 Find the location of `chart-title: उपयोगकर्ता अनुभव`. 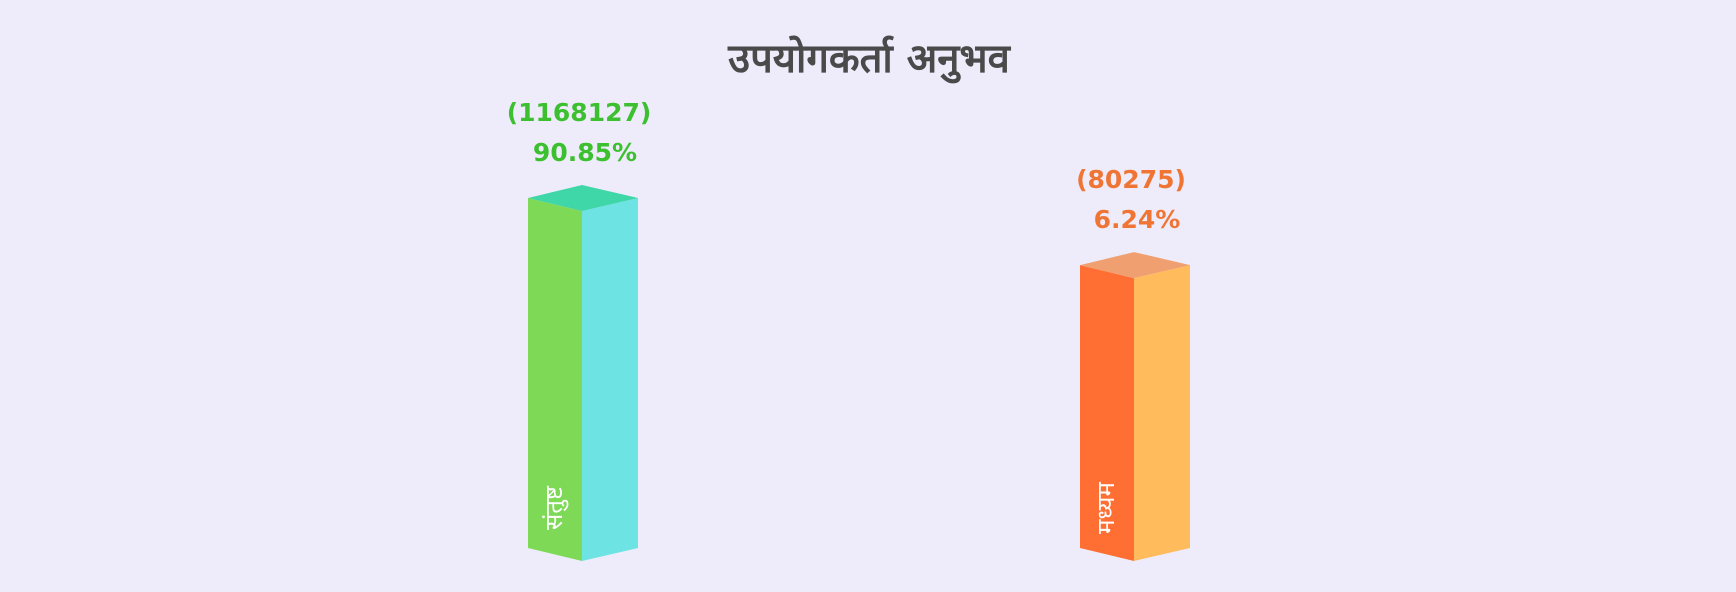

chart-title: उपयोगकर्ता अनुभव is located at coordinates (869, 59).